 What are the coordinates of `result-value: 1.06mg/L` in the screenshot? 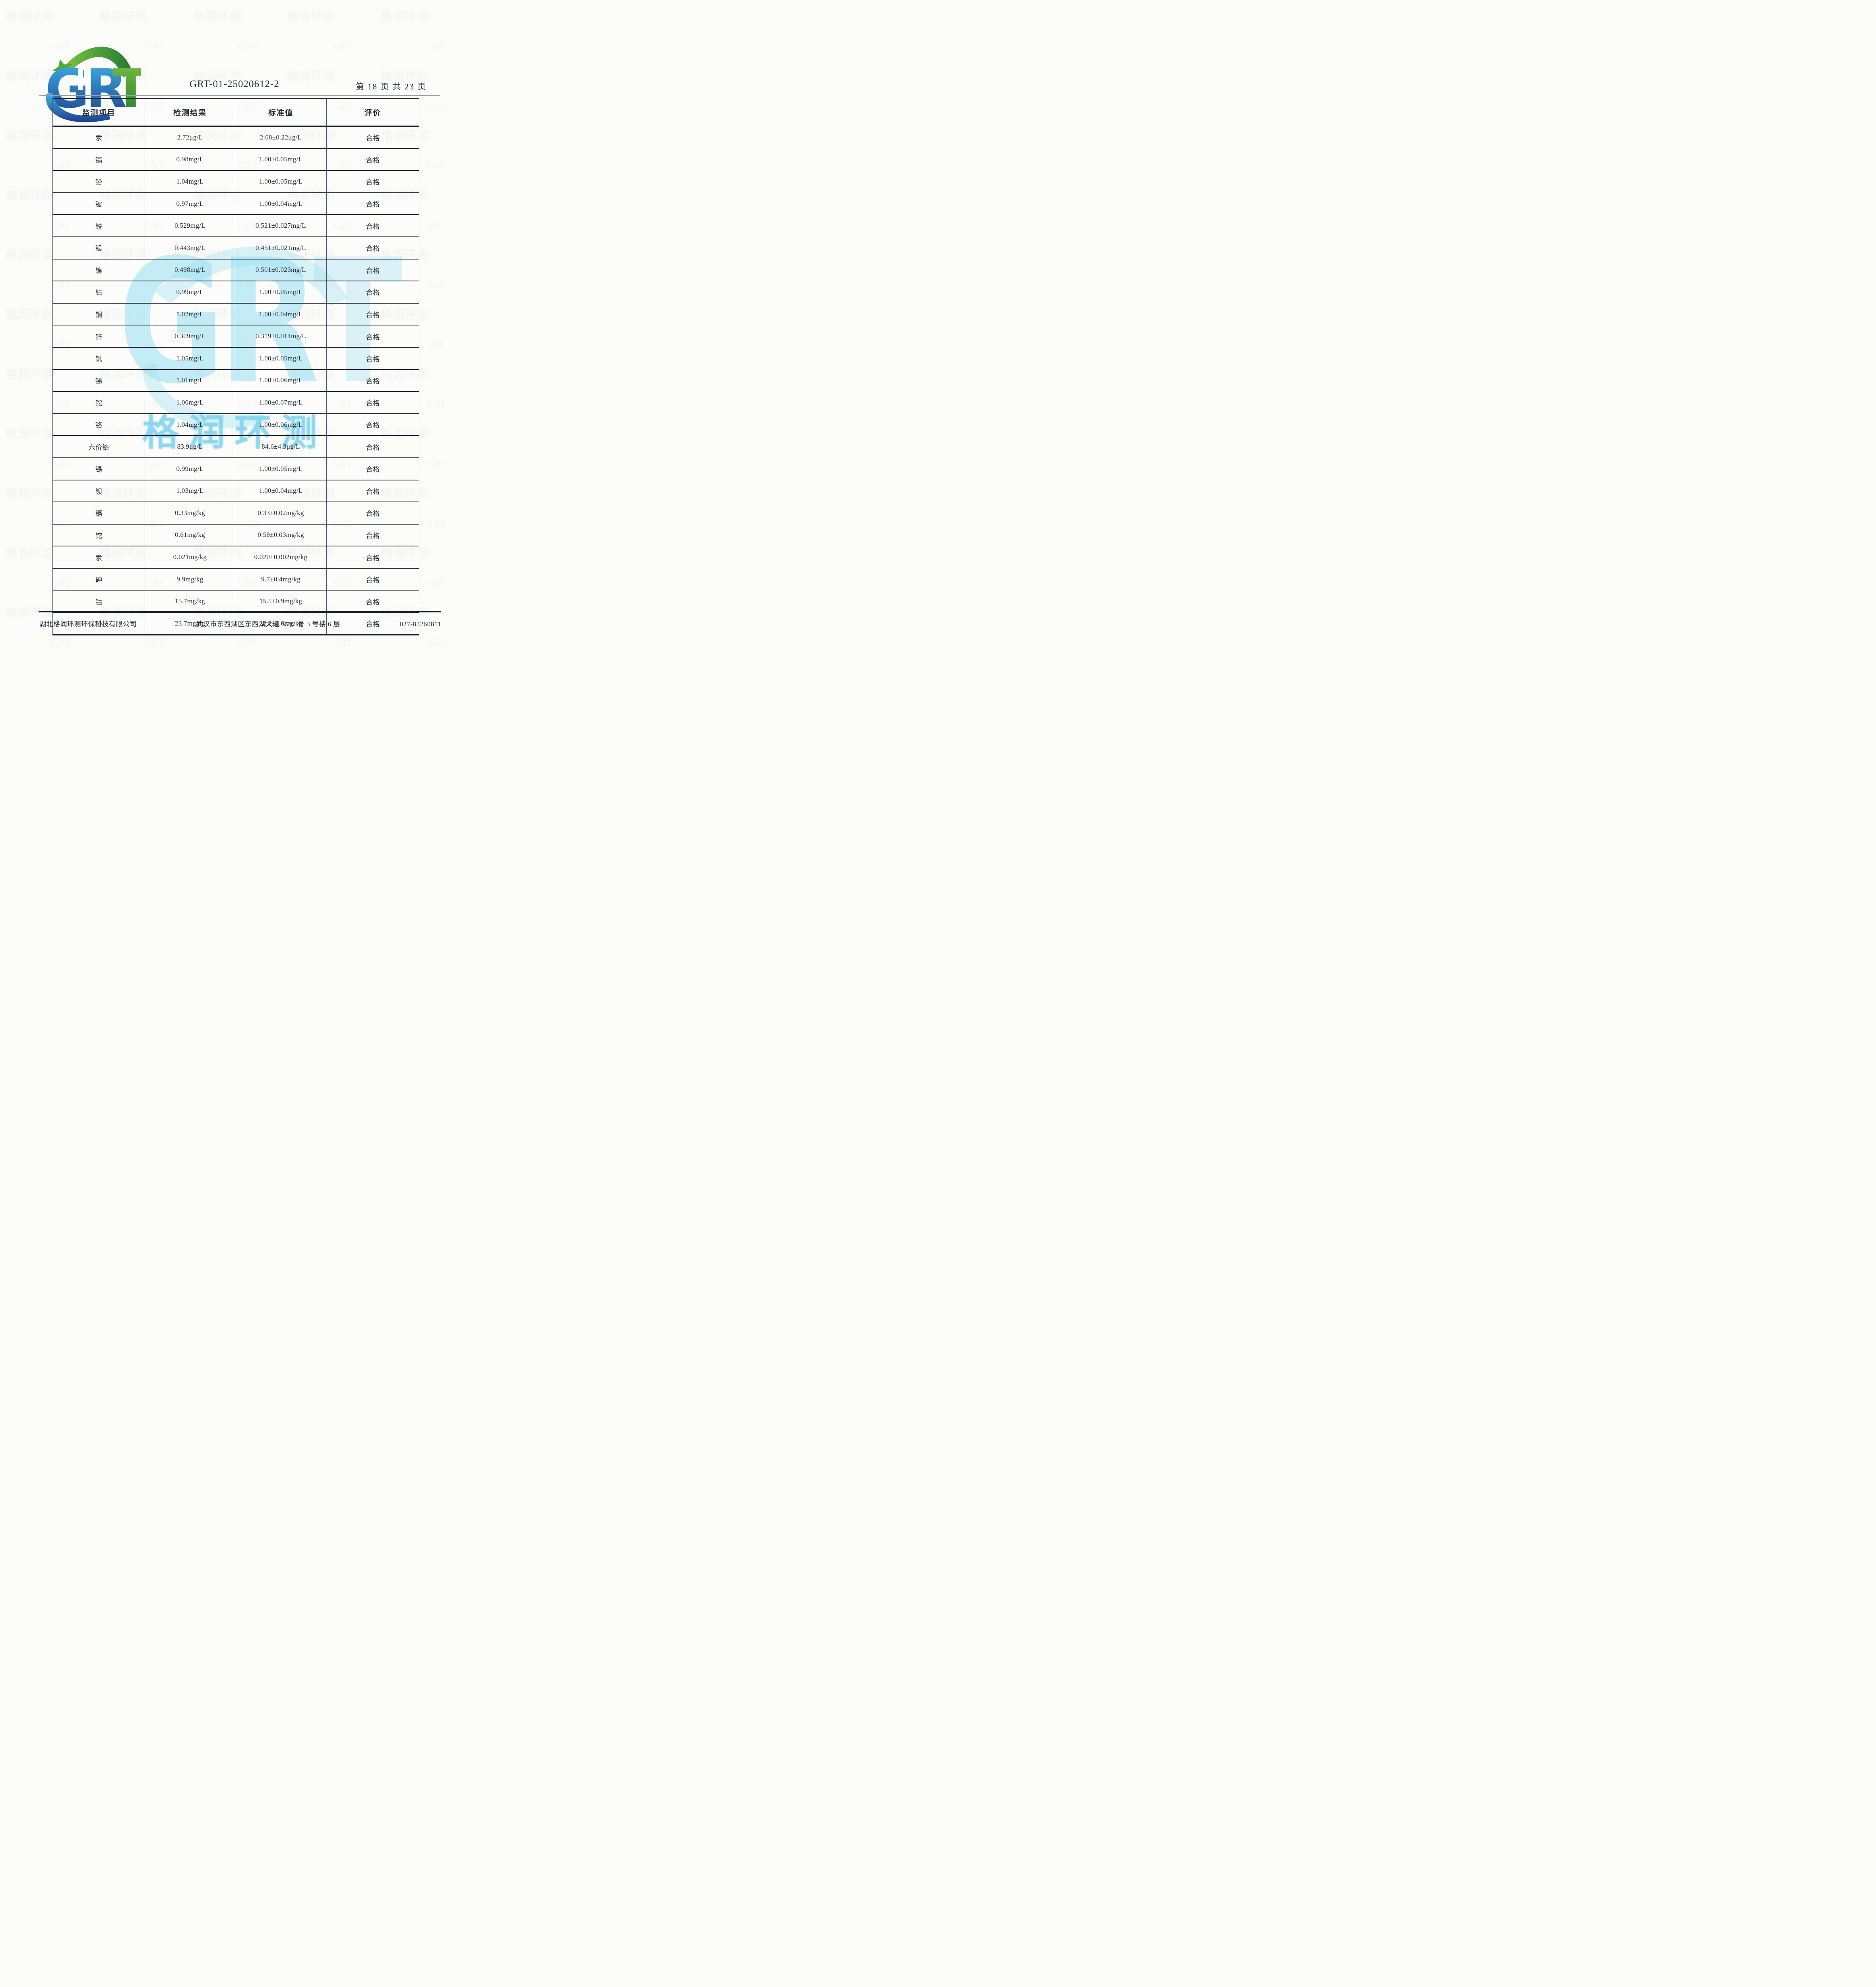 It's located at (190, 402).